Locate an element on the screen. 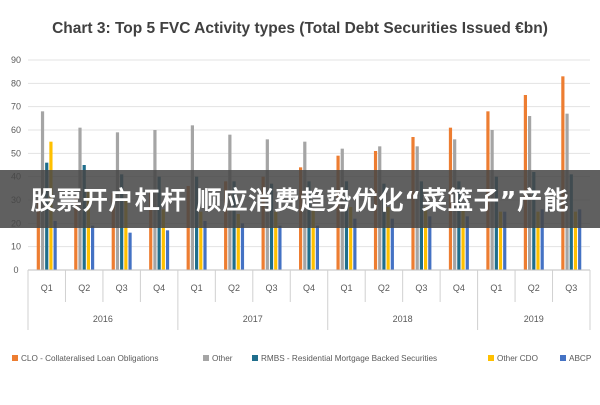 Image resolution: width=600 pixels, height=405 pixels. legend-label: Other is located at coordinates (222, 358).